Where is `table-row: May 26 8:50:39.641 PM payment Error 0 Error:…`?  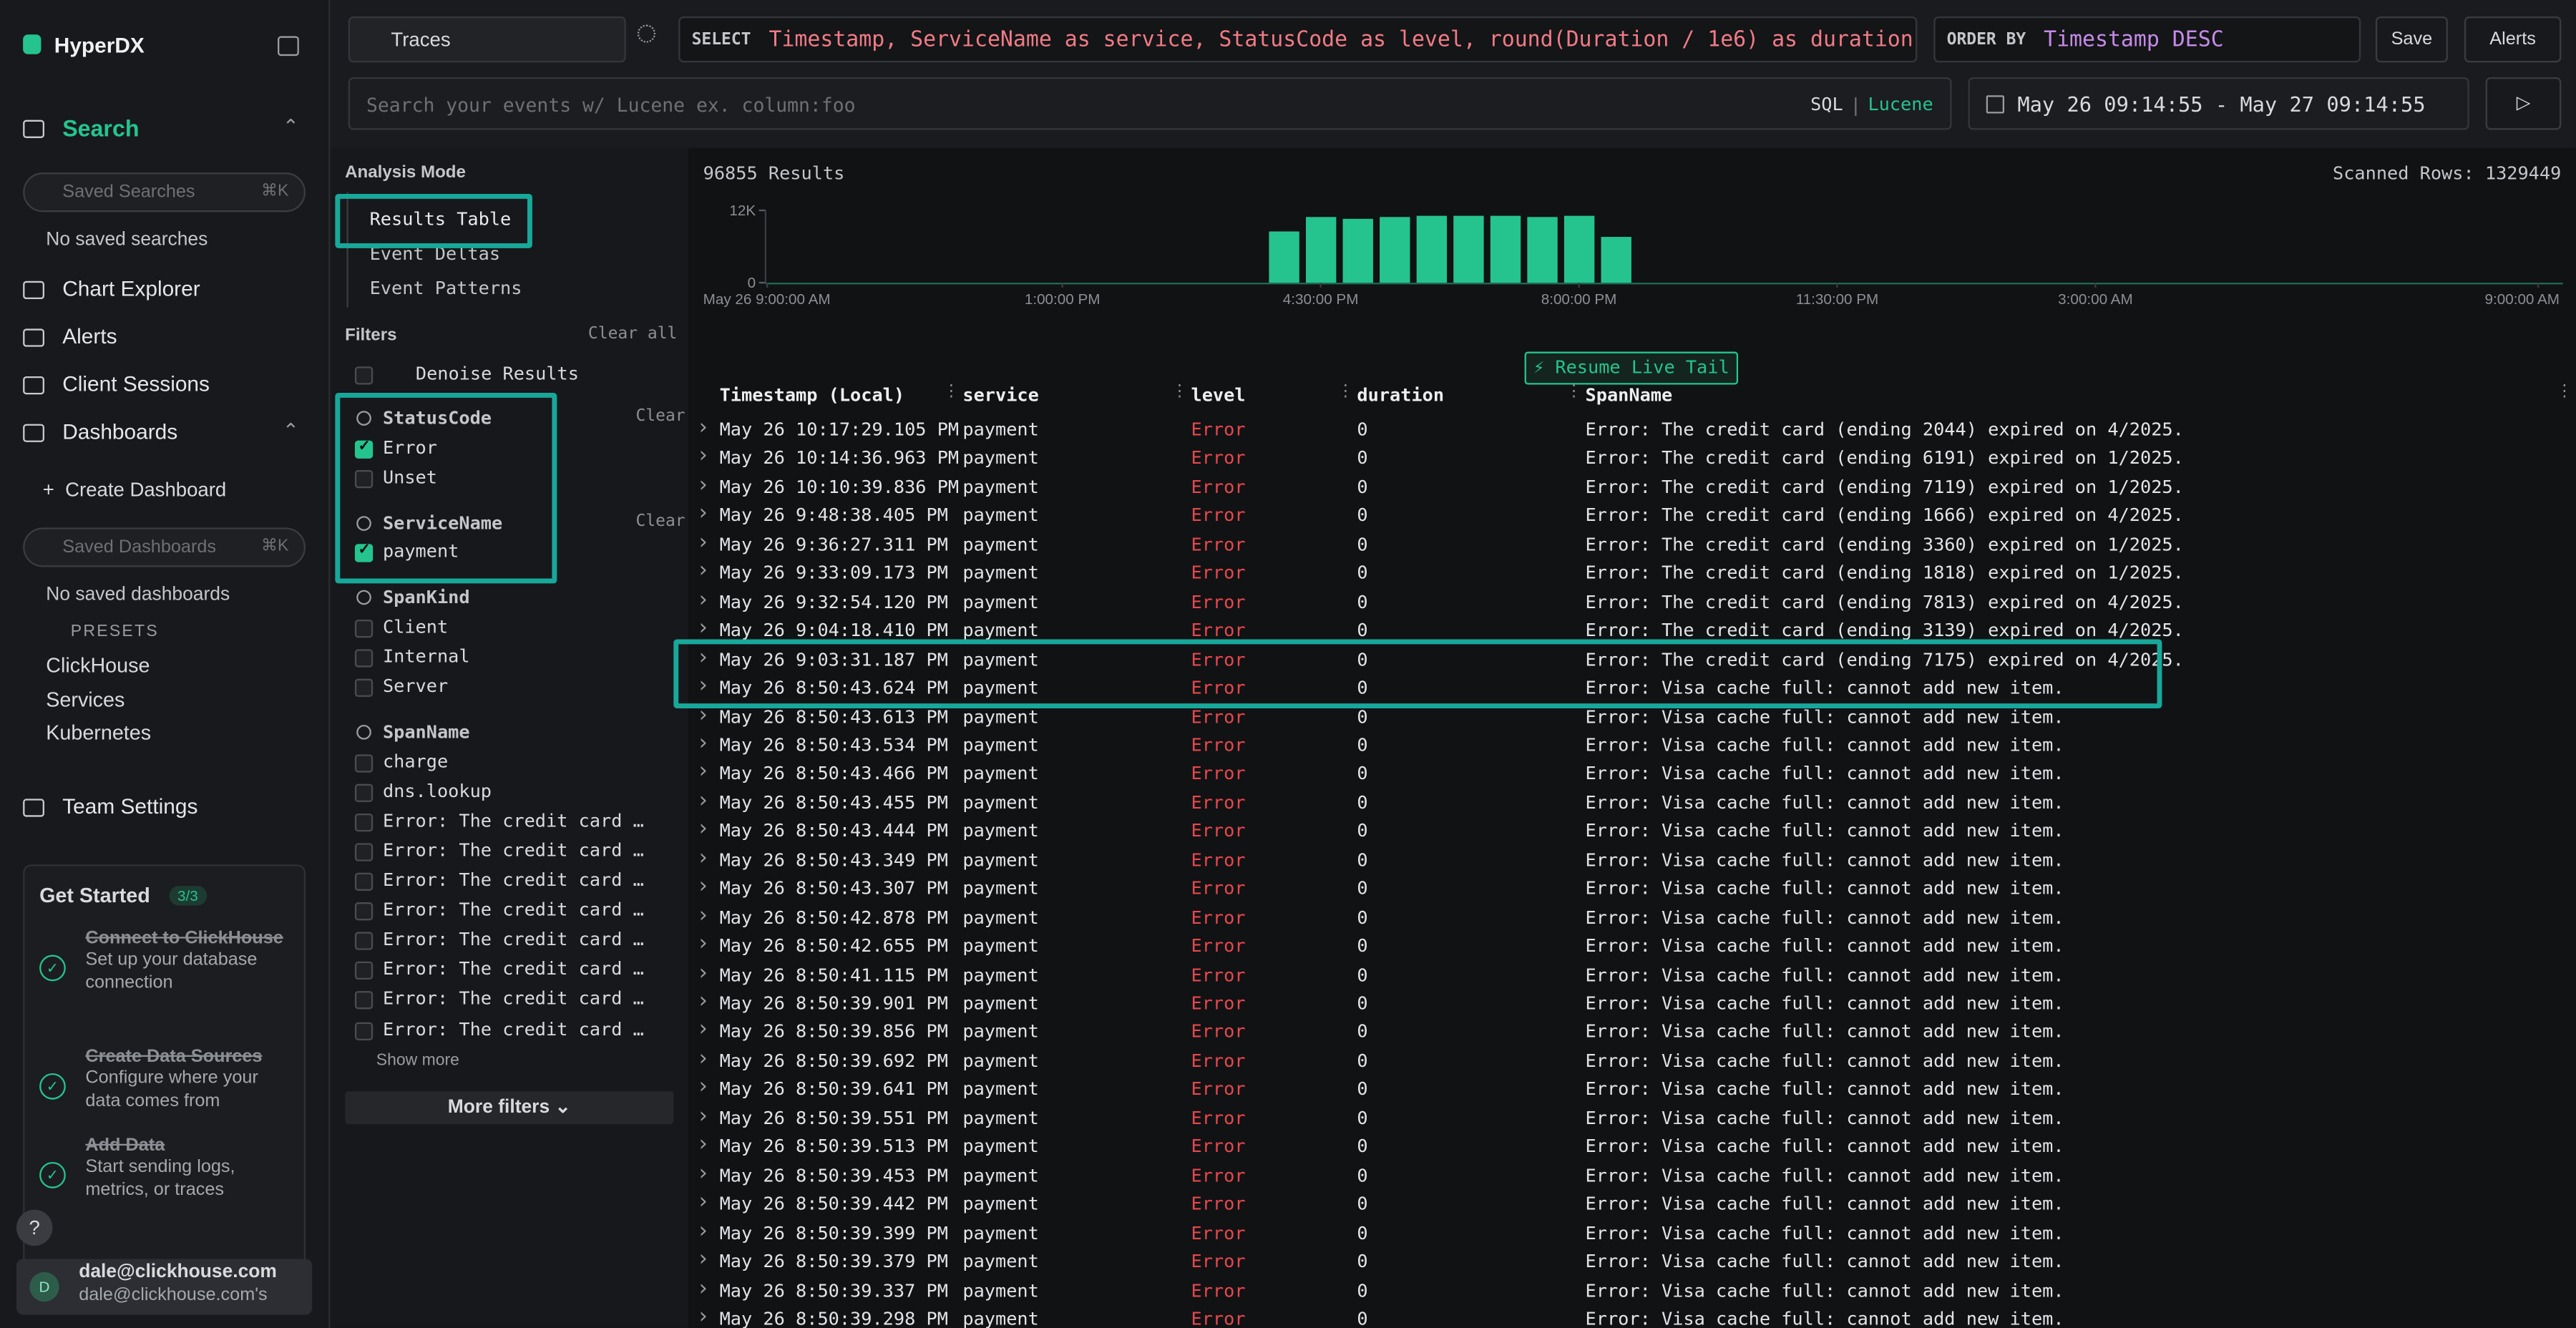 table-row: May 26 8:50:39.641 PM payment Error 0 Error:… is located at coordinates (1633, 1091).